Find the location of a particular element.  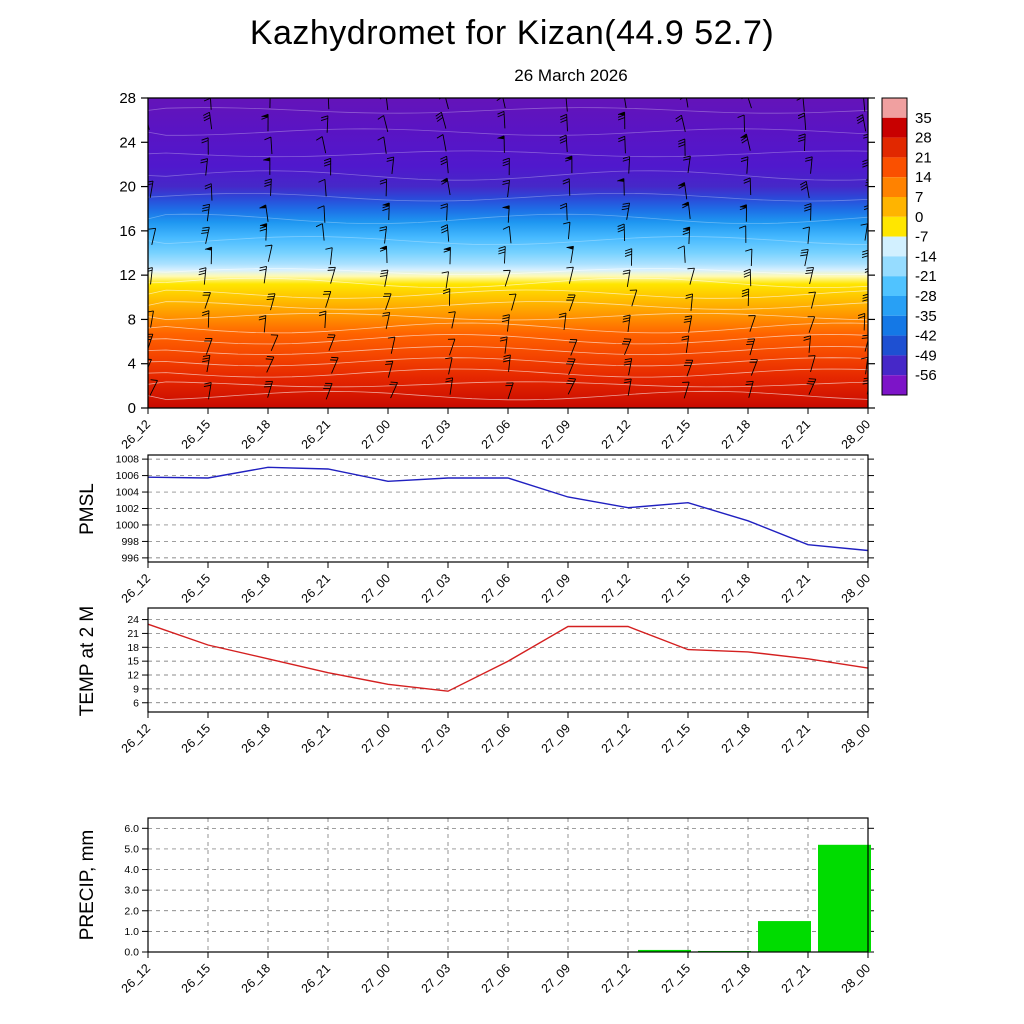

svg-text: -49 is located at coordinates (926, 355).